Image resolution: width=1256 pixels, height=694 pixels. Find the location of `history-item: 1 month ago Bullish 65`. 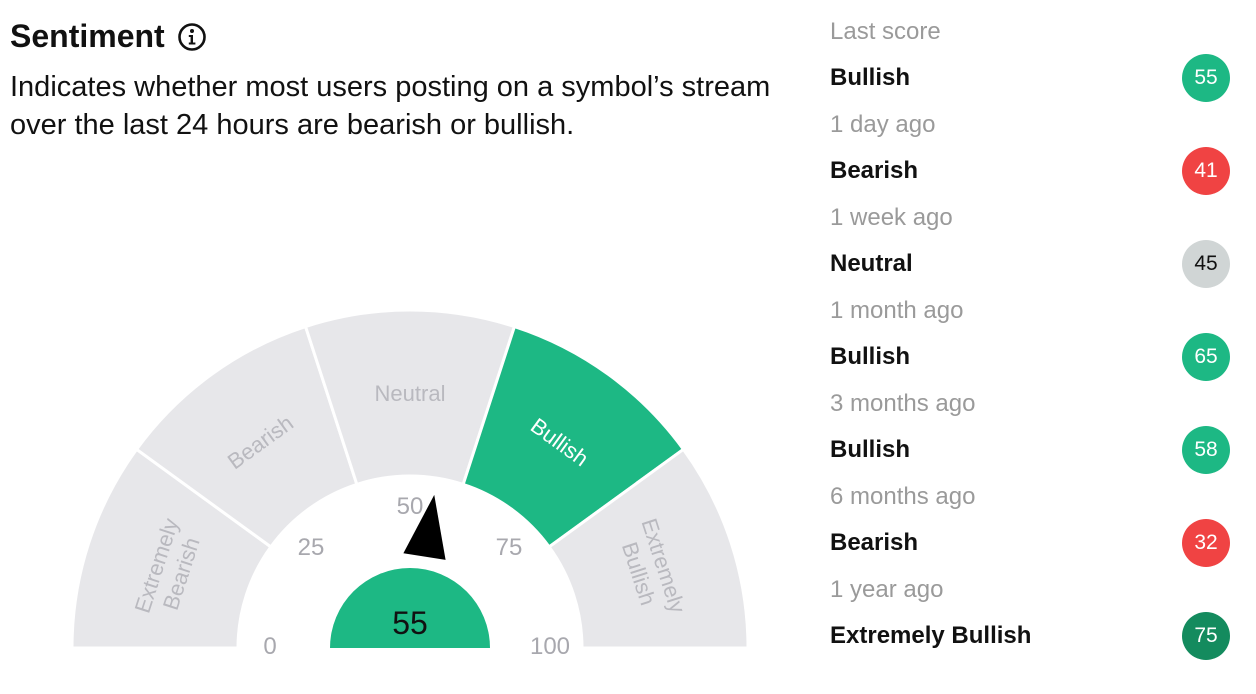

history-item: 1 month ago Bullish 65 is located at coordinates (1030, 339).